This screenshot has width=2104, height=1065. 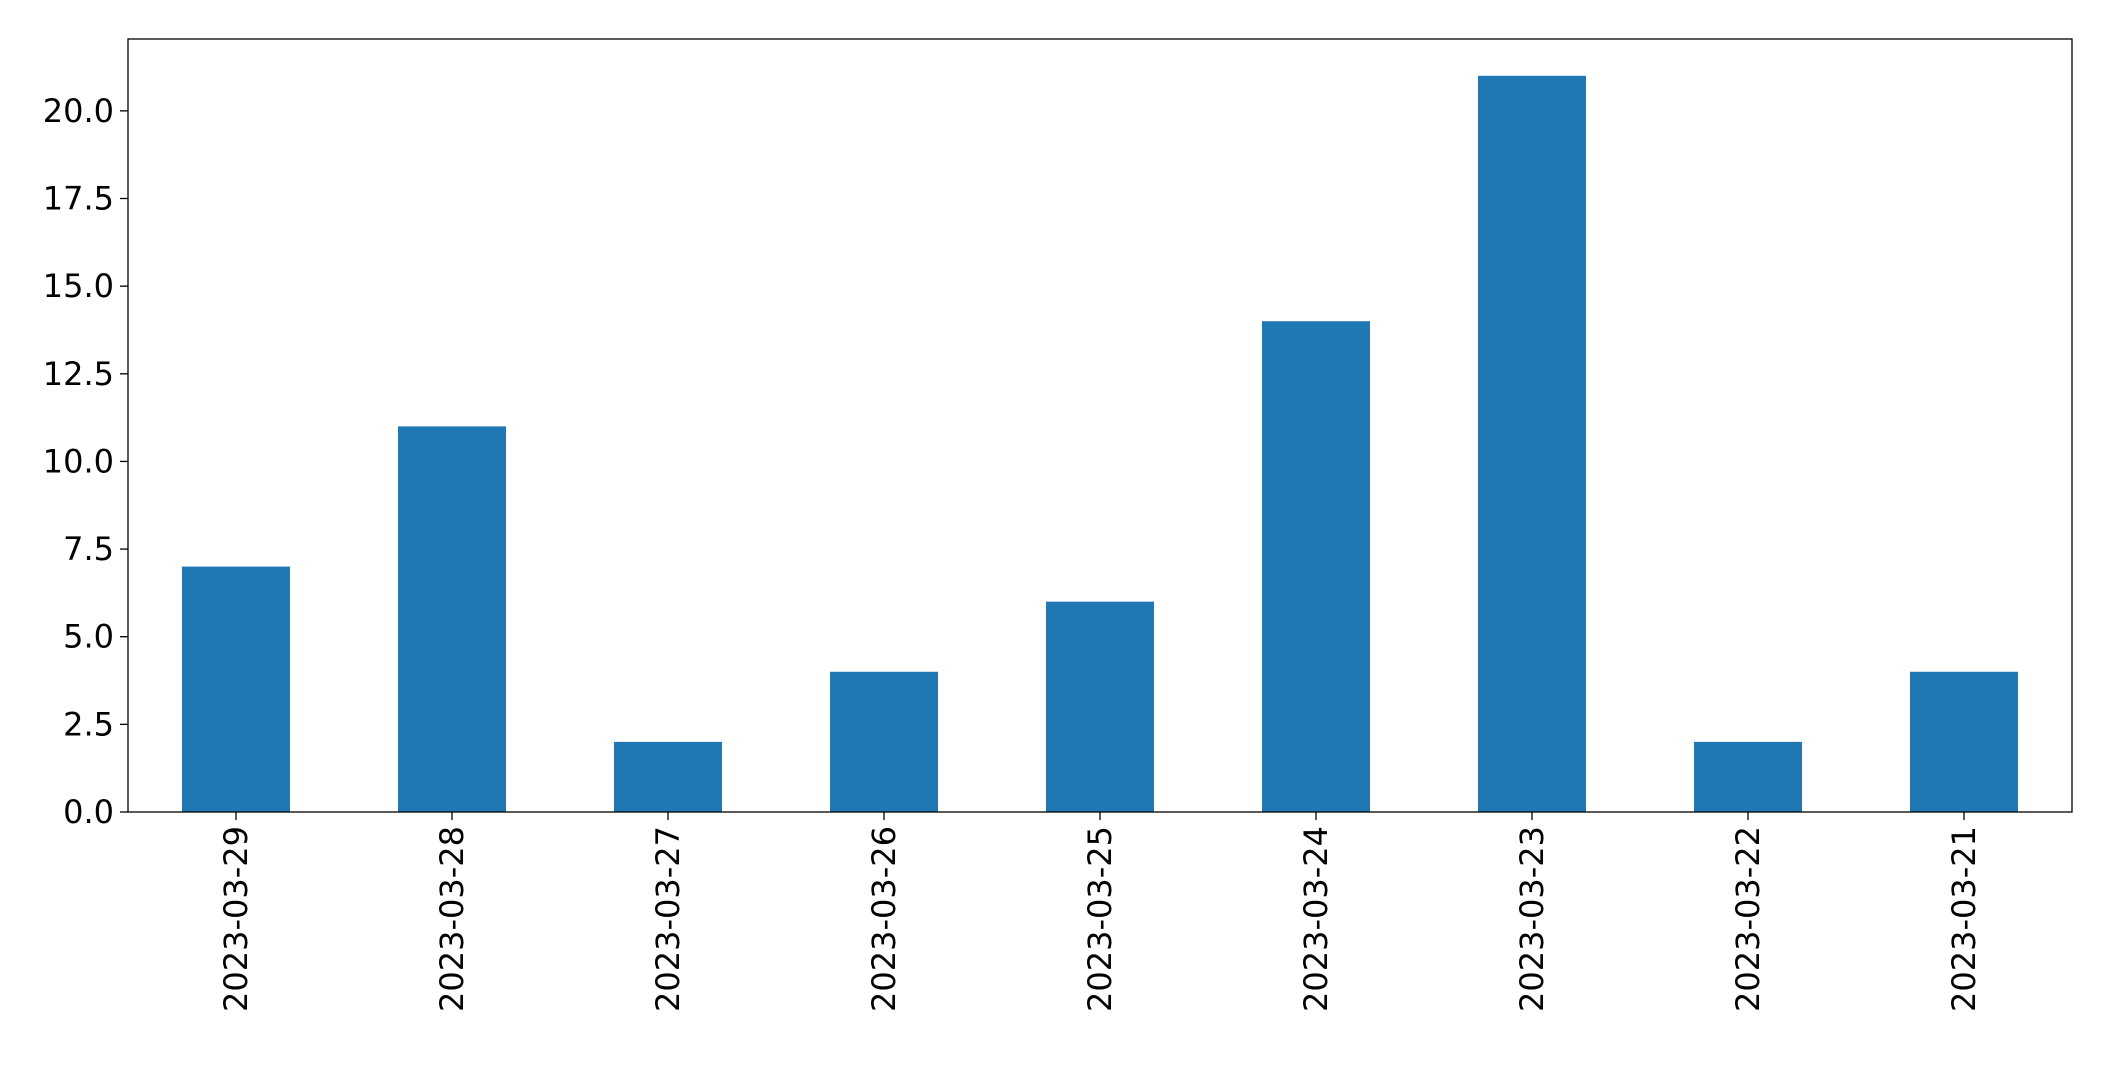 What do you see at coordinates (88, 637) in the screenshot?
I see `y-tick-label: 5.0` at bounding box center [88, 637].